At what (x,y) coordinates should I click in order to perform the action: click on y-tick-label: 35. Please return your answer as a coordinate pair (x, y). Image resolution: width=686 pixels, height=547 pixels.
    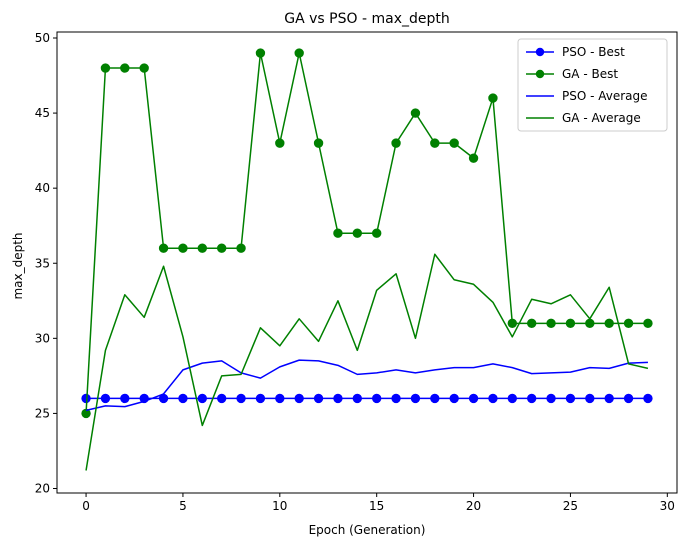
    Looking at the image, I should click on (42, 263).